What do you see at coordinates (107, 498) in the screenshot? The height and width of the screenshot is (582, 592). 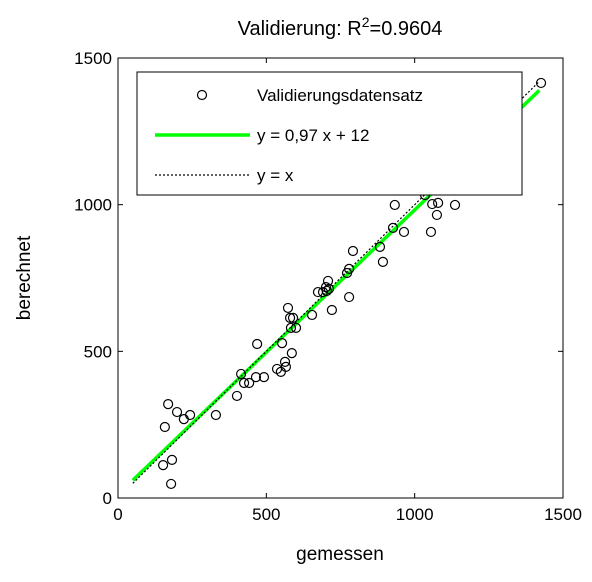 I see `y-tick-label: 0` at bounding box center [107, 498].